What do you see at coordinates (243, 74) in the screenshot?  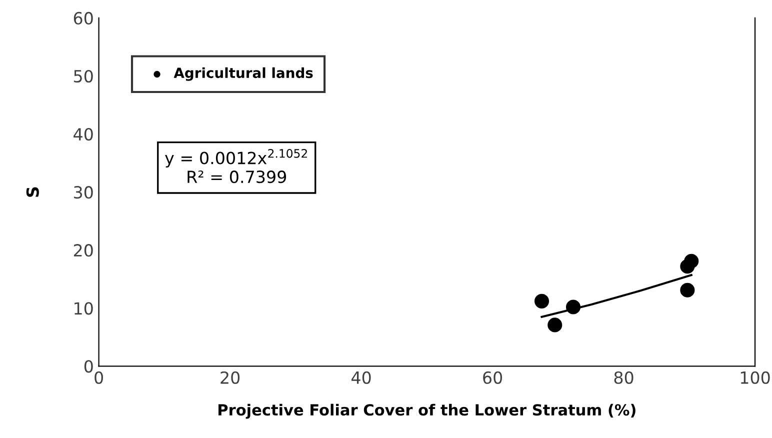 I see `legend-label: Agricultural lands` at bounding box center [243, 74].